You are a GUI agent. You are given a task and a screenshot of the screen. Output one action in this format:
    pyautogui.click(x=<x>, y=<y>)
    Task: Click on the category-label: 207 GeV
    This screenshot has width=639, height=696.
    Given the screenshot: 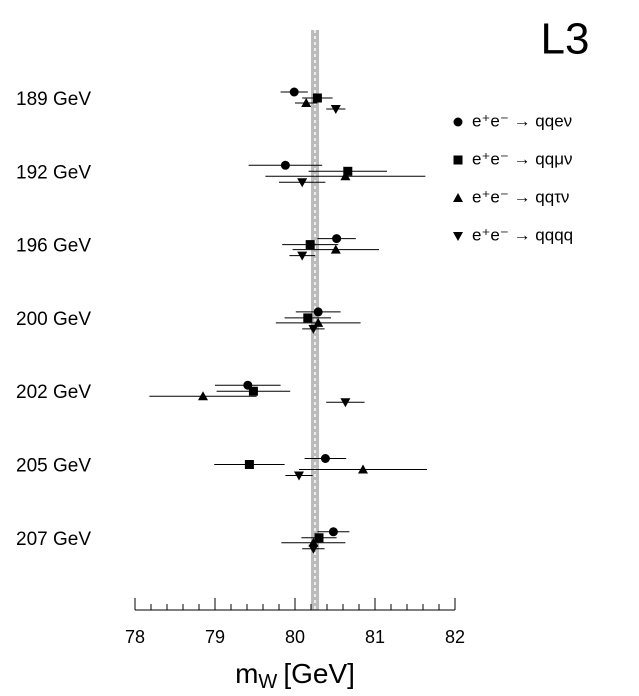 What is the action you would take?
    pyautogui.click(x=53, y=539)
    